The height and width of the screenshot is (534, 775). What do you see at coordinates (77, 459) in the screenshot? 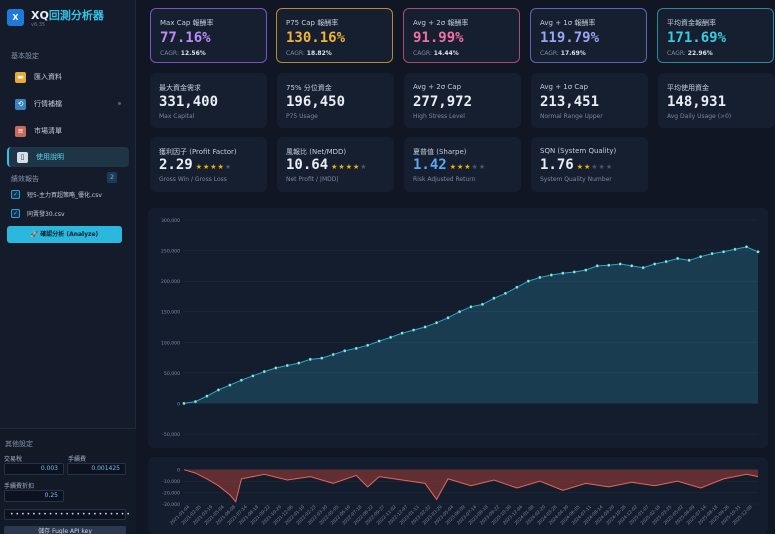
I see `fee-label: 手續費` at bounding box center [77, 459].